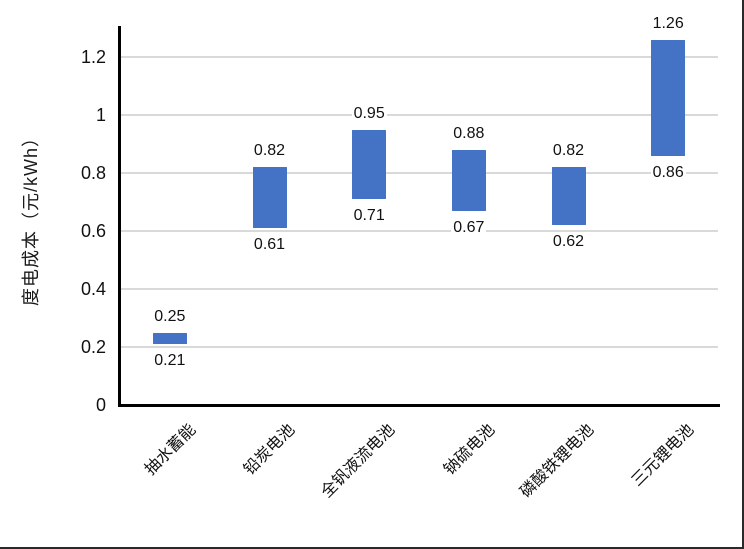 Image resolution: width=744 pixels, height=549 pixels. What do you see at coordinates (169, 338) in the screenshot?
I see `range-bar-抽水蓄能` at bounding box center [169, 338].